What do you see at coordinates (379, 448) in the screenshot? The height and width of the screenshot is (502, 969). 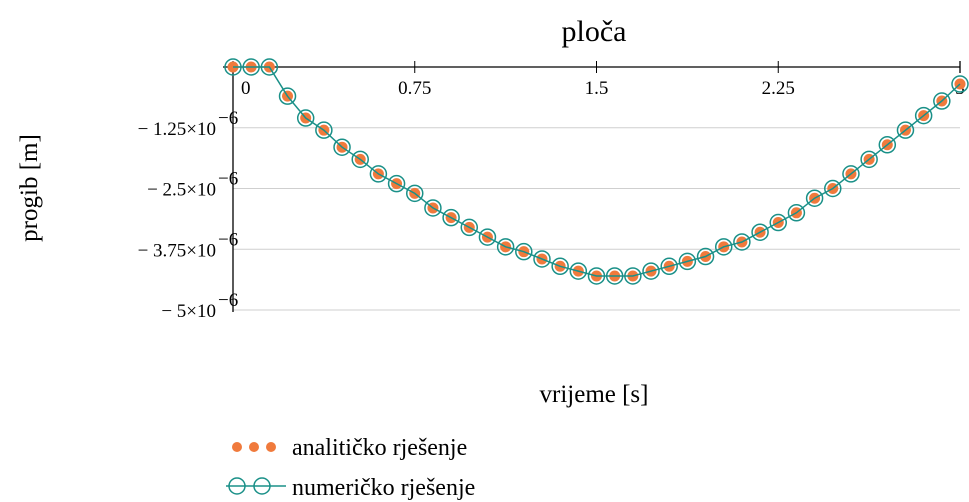 I see `legend-label-analitic: analitičko rješenje` at bounding box center [379, 448].